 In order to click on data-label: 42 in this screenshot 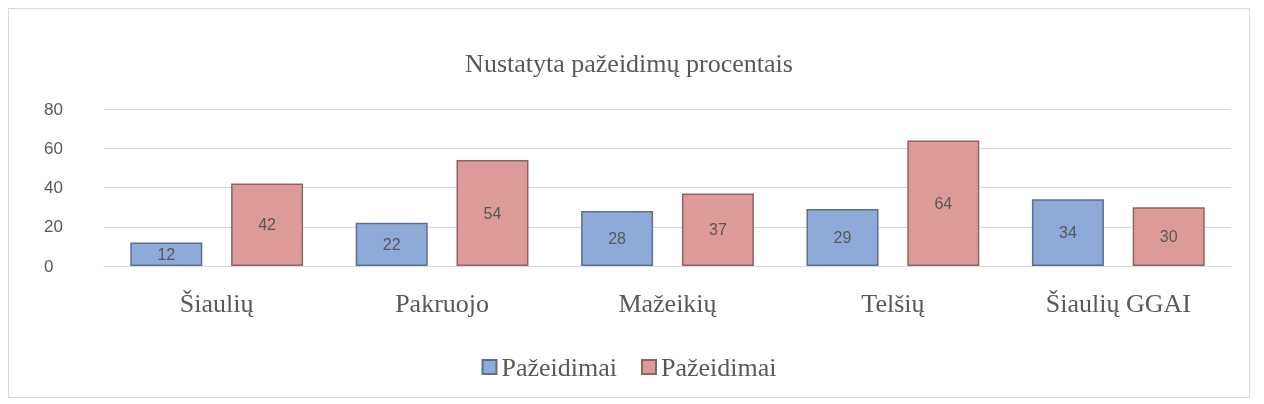, I will do `click(267, 225)`.